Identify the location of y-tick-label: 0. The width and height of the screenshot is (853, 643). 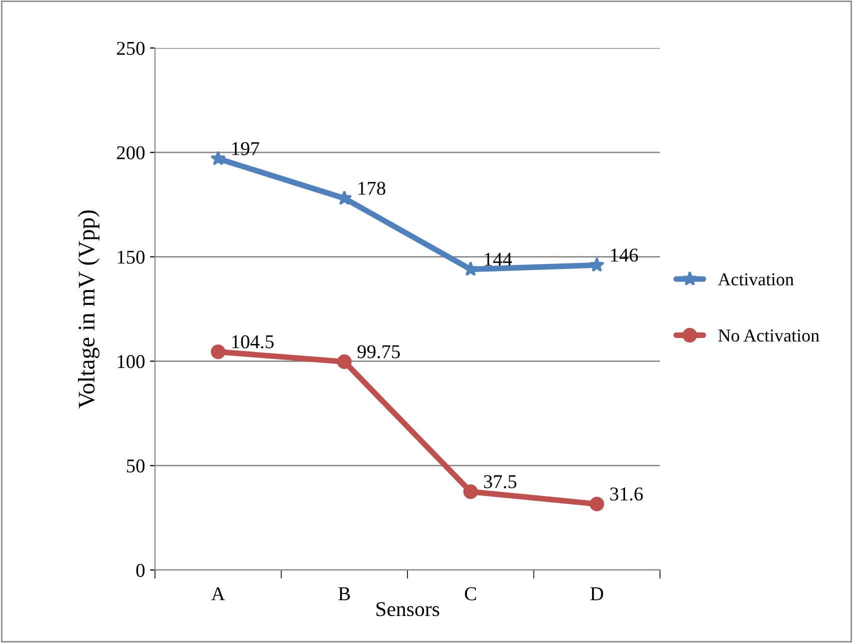
(140, 570).